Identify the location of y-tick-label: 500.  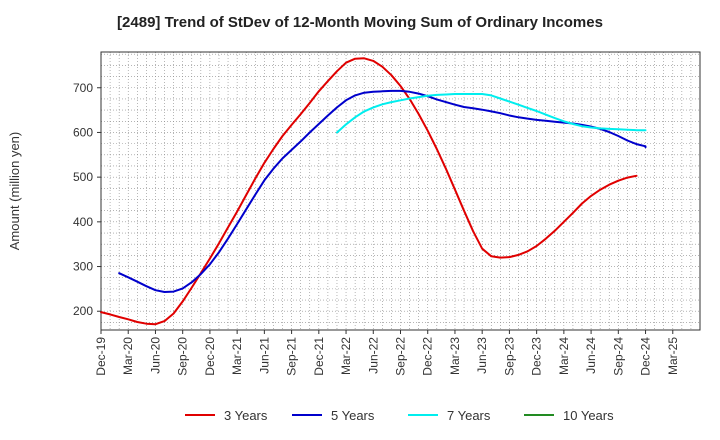
(83, 177).